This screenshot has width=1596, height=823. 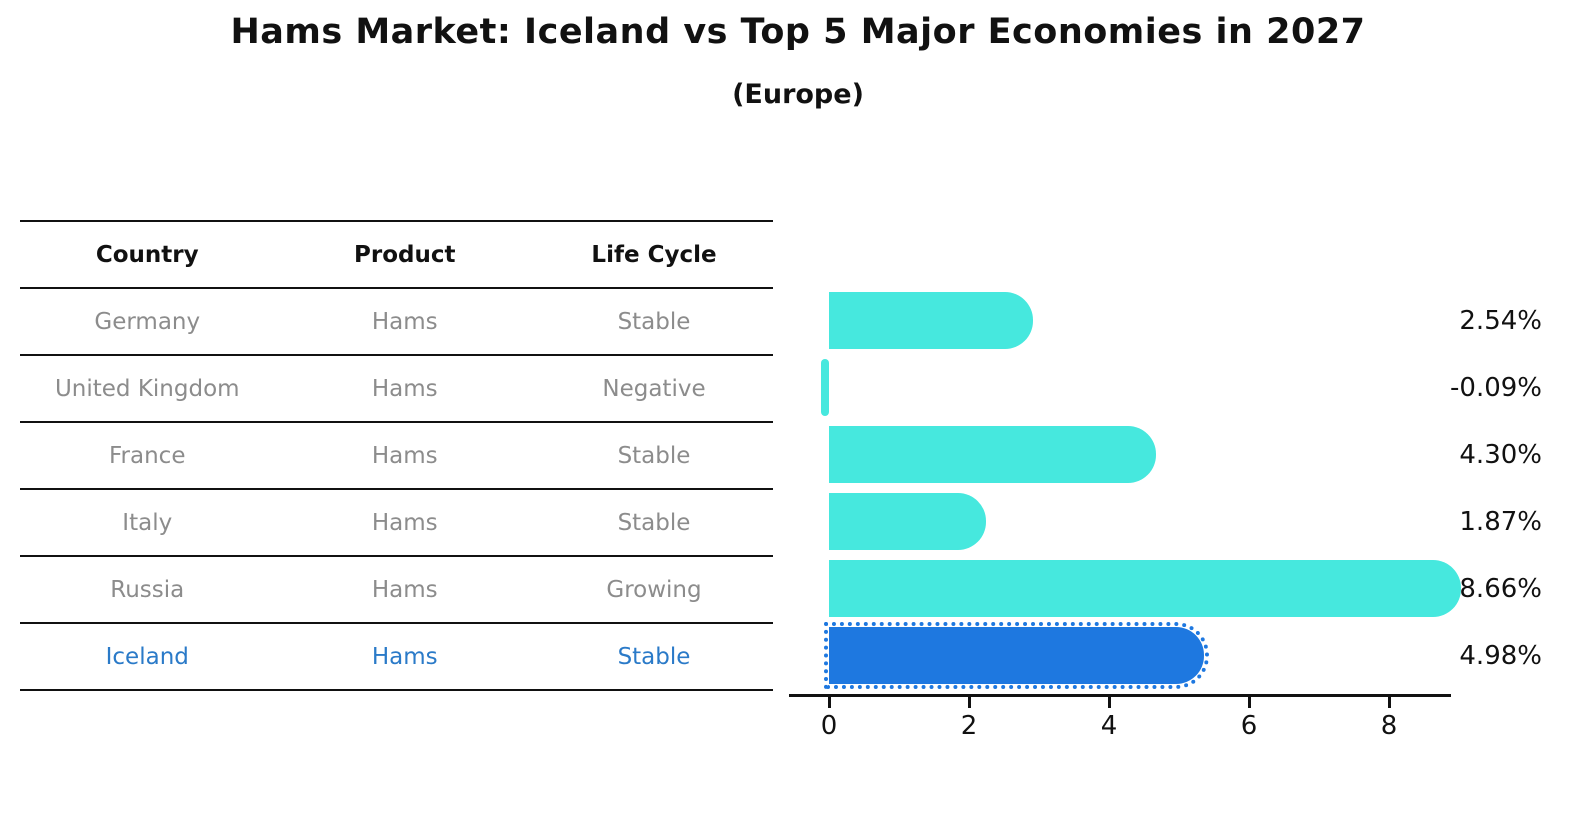 I want to click on cell-country: Germany, so click(x=147, y=321).